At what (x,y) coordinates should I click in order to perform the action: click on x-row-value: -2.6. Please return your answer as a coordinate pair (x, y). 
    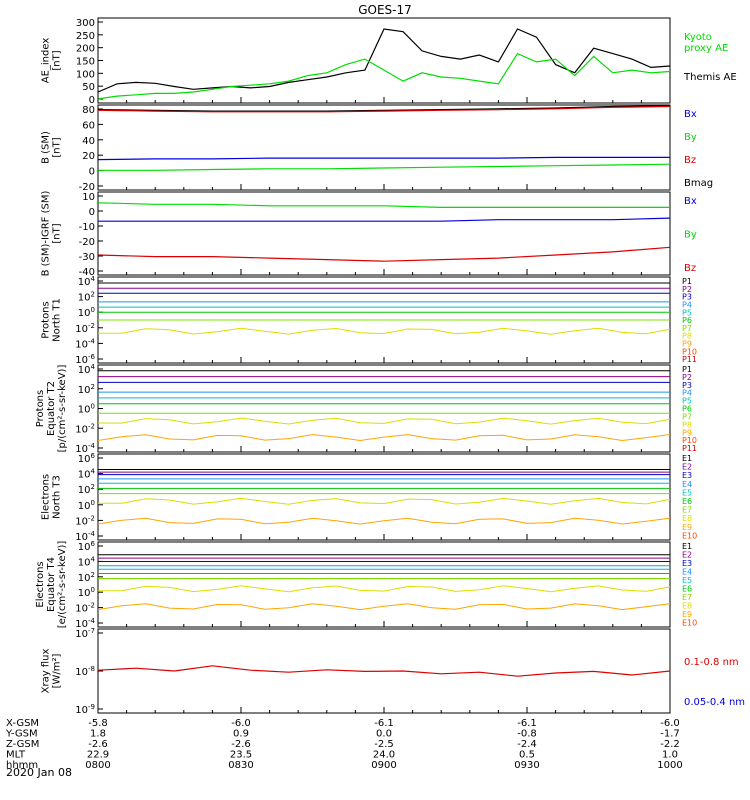
    Looking at the image, I should click on (98, 744).